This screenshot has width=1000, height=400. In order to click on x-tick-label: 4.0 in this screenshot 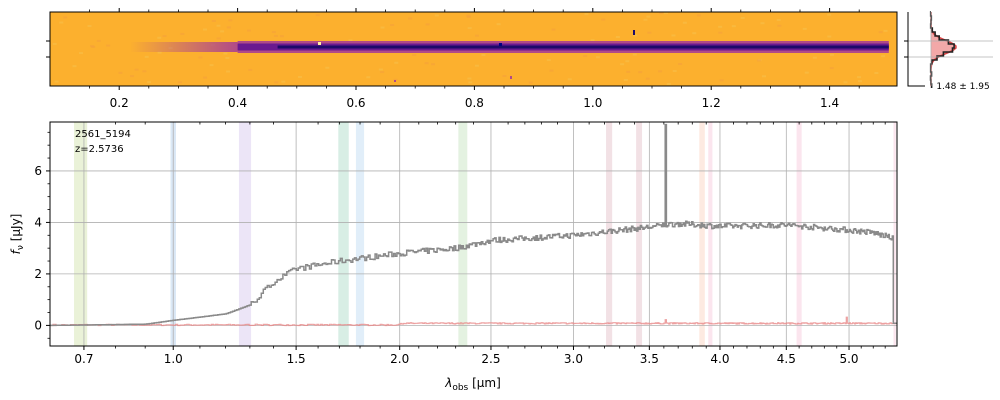, I will do `click(719, 359)`.